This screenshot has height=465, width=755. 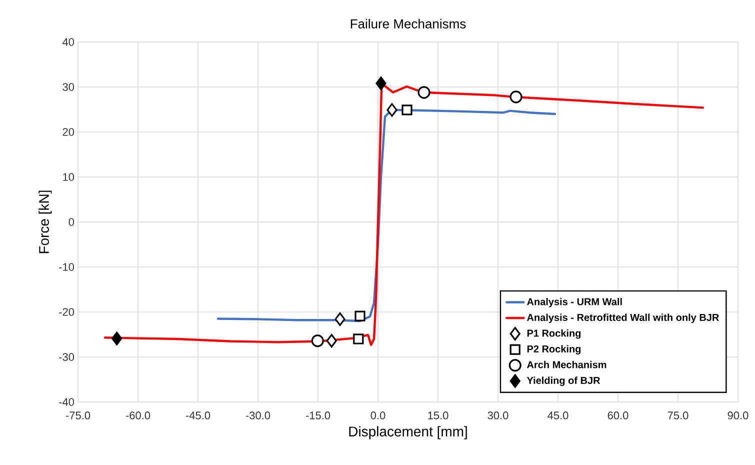 What do you see at coordinates (408, 433) in the screenshot?
I see `x-axis-title: Displacement [mm]` at bounding box center [408, 433].